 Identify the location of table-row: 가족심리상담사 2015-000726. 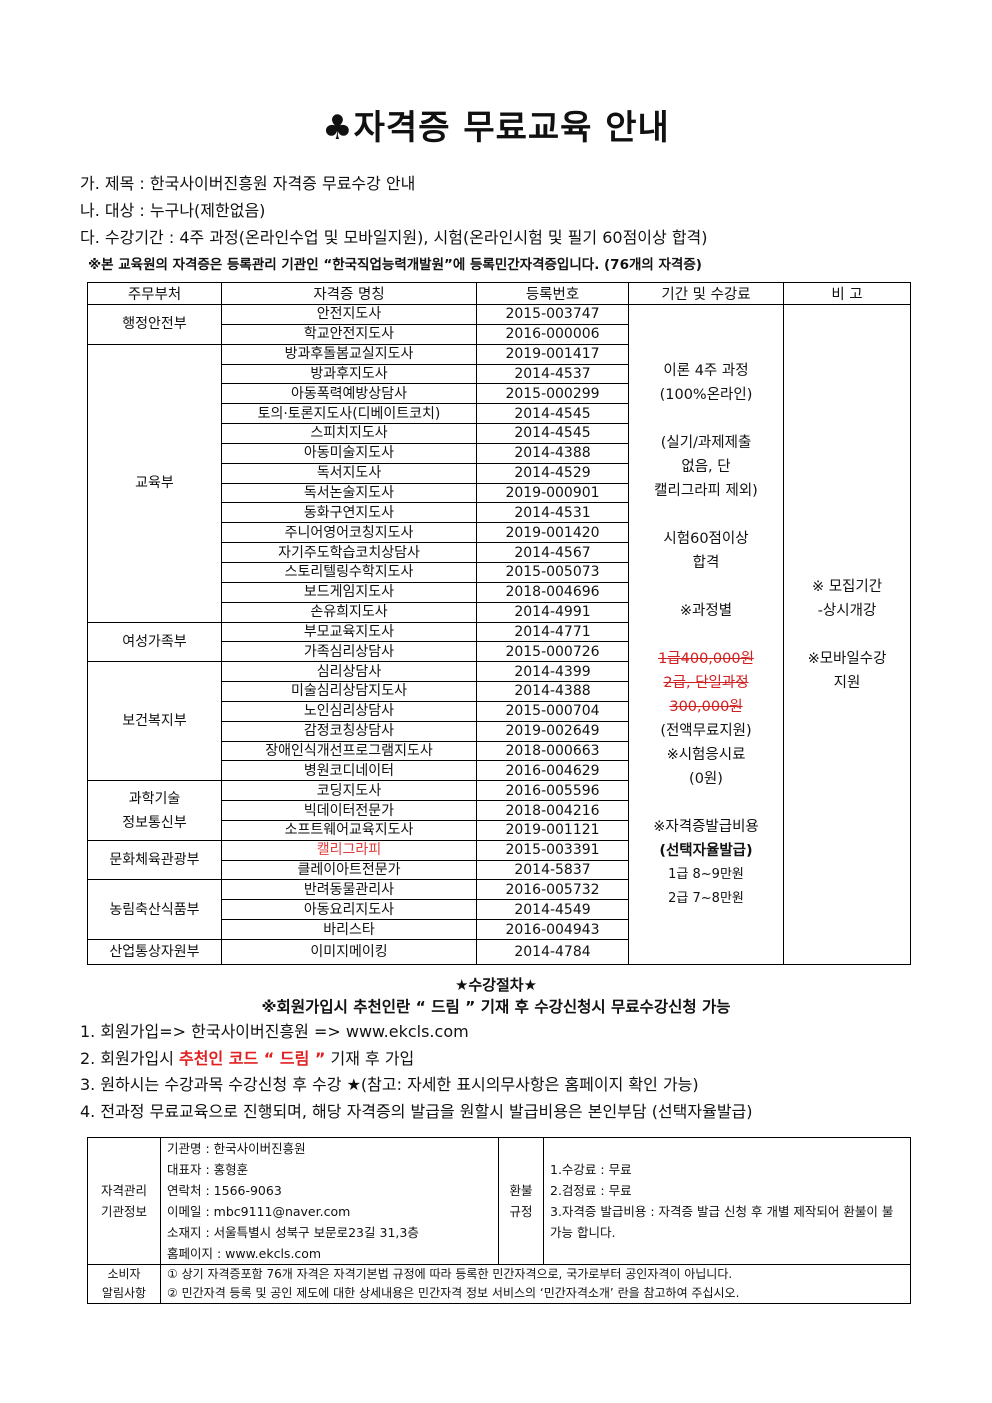
(499, 652).